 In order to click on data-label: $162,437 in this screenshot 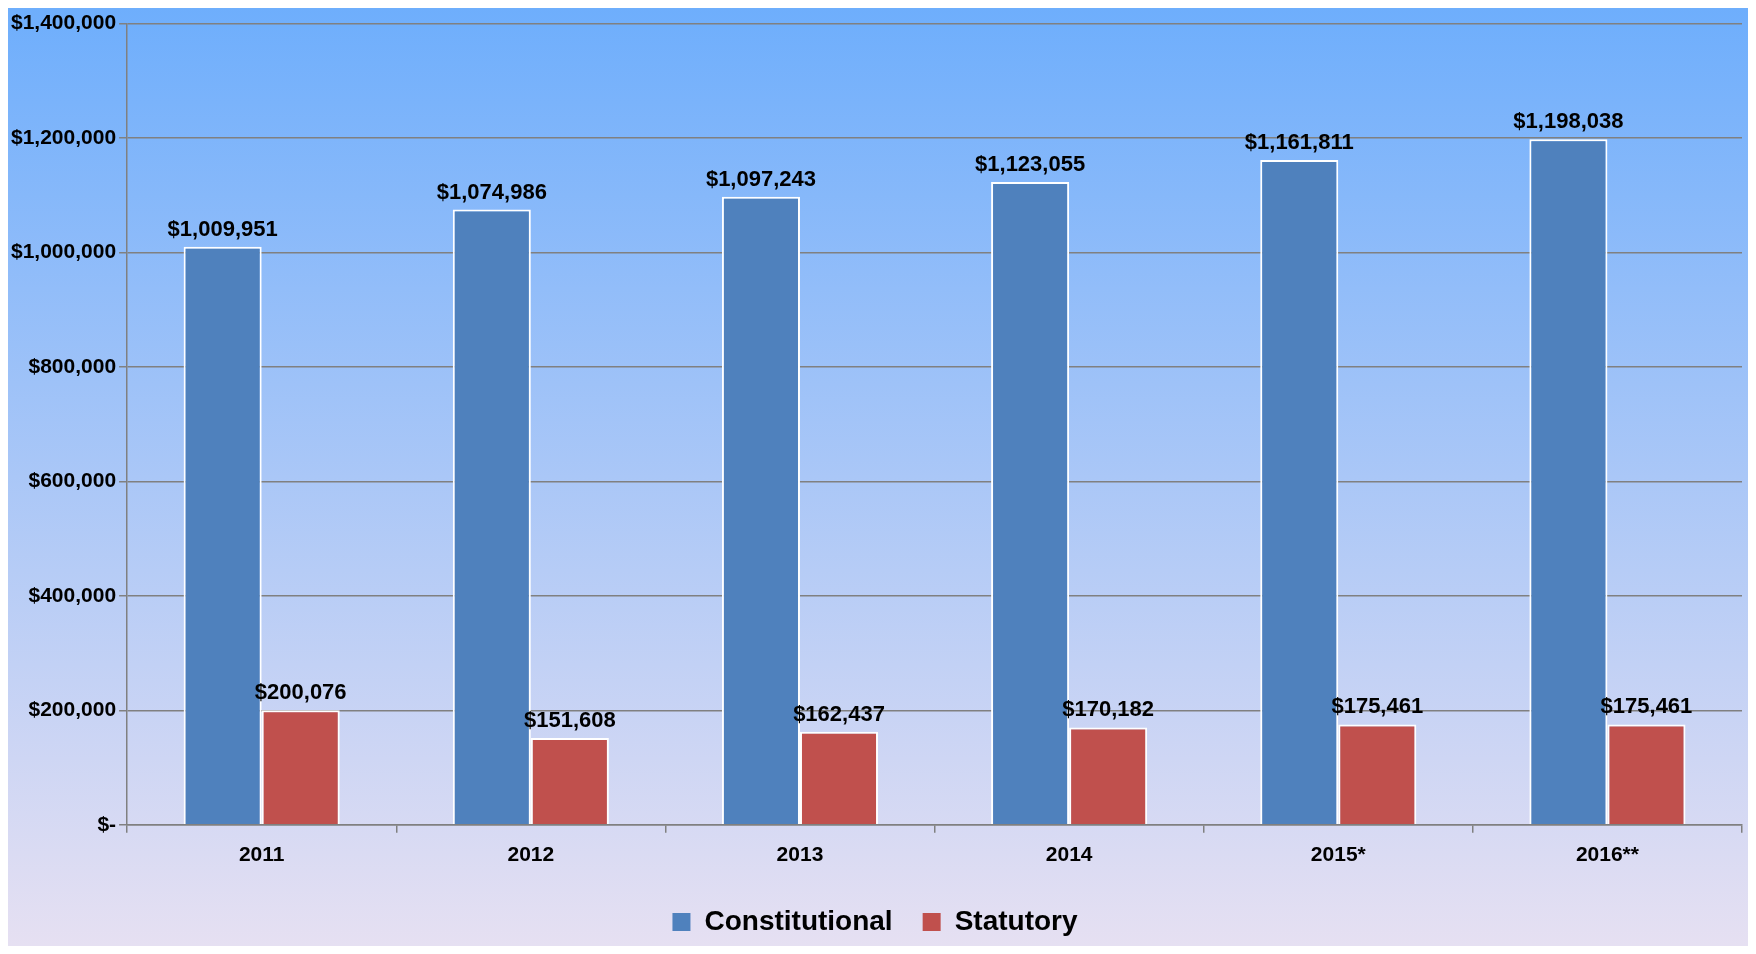, I will do `click(839, 713)`.